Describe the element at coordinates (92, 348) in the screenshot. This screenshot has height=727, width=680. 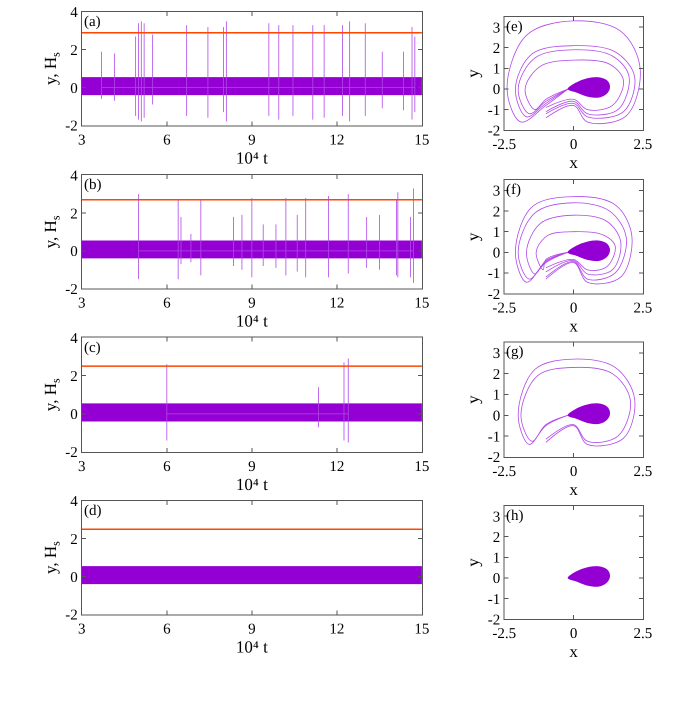
I see `annotation: (c)` at that location.